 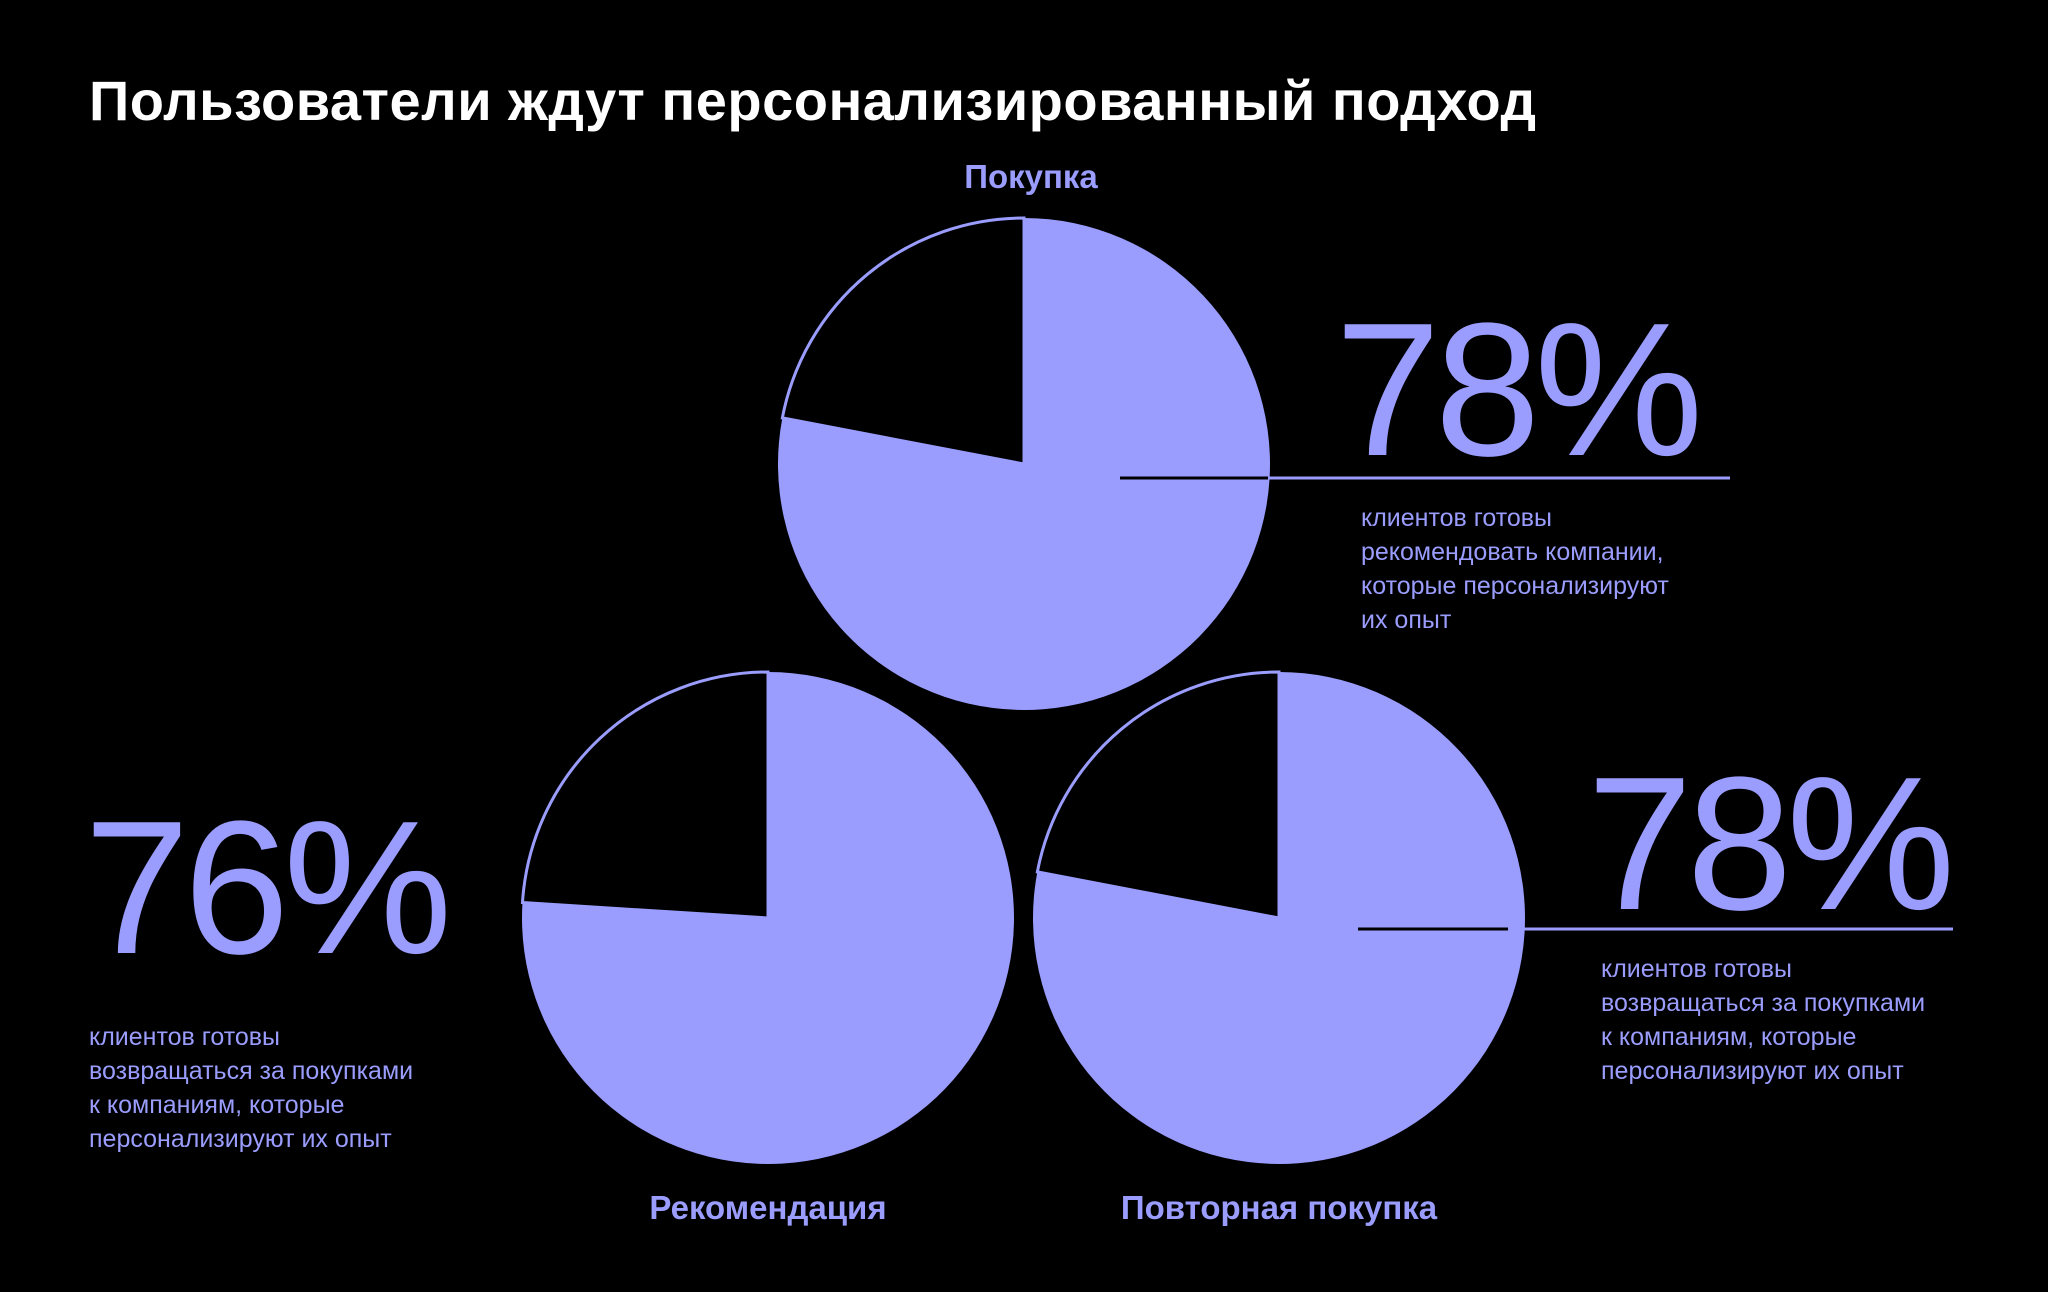 I want to click on stat-value-right: 78%, so click(x=1771, y=844).